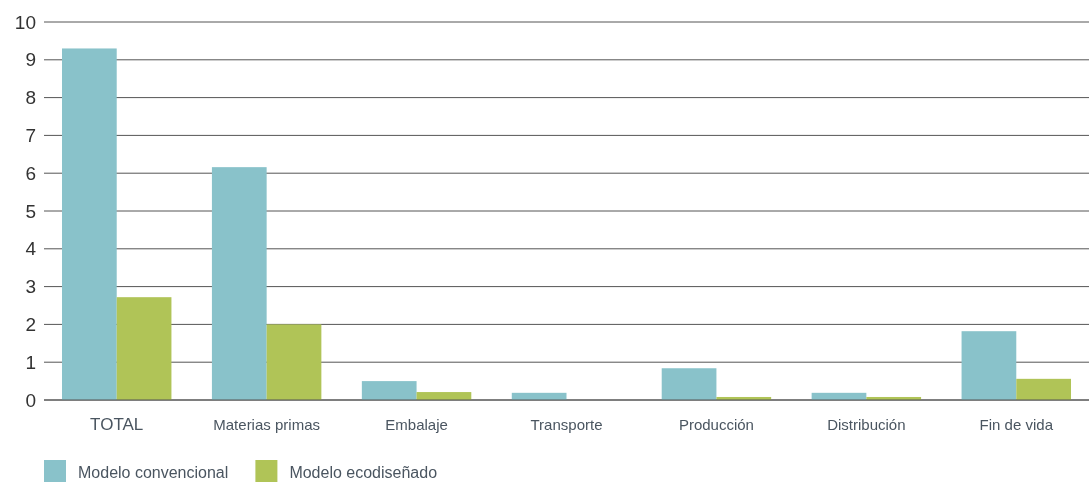 The width and height of the screenshot is (1089, 483). What do you see at coordinates (30, 362) in the screenshot?
I see `y-tick-label: 1` at bounding box center [30, 362].